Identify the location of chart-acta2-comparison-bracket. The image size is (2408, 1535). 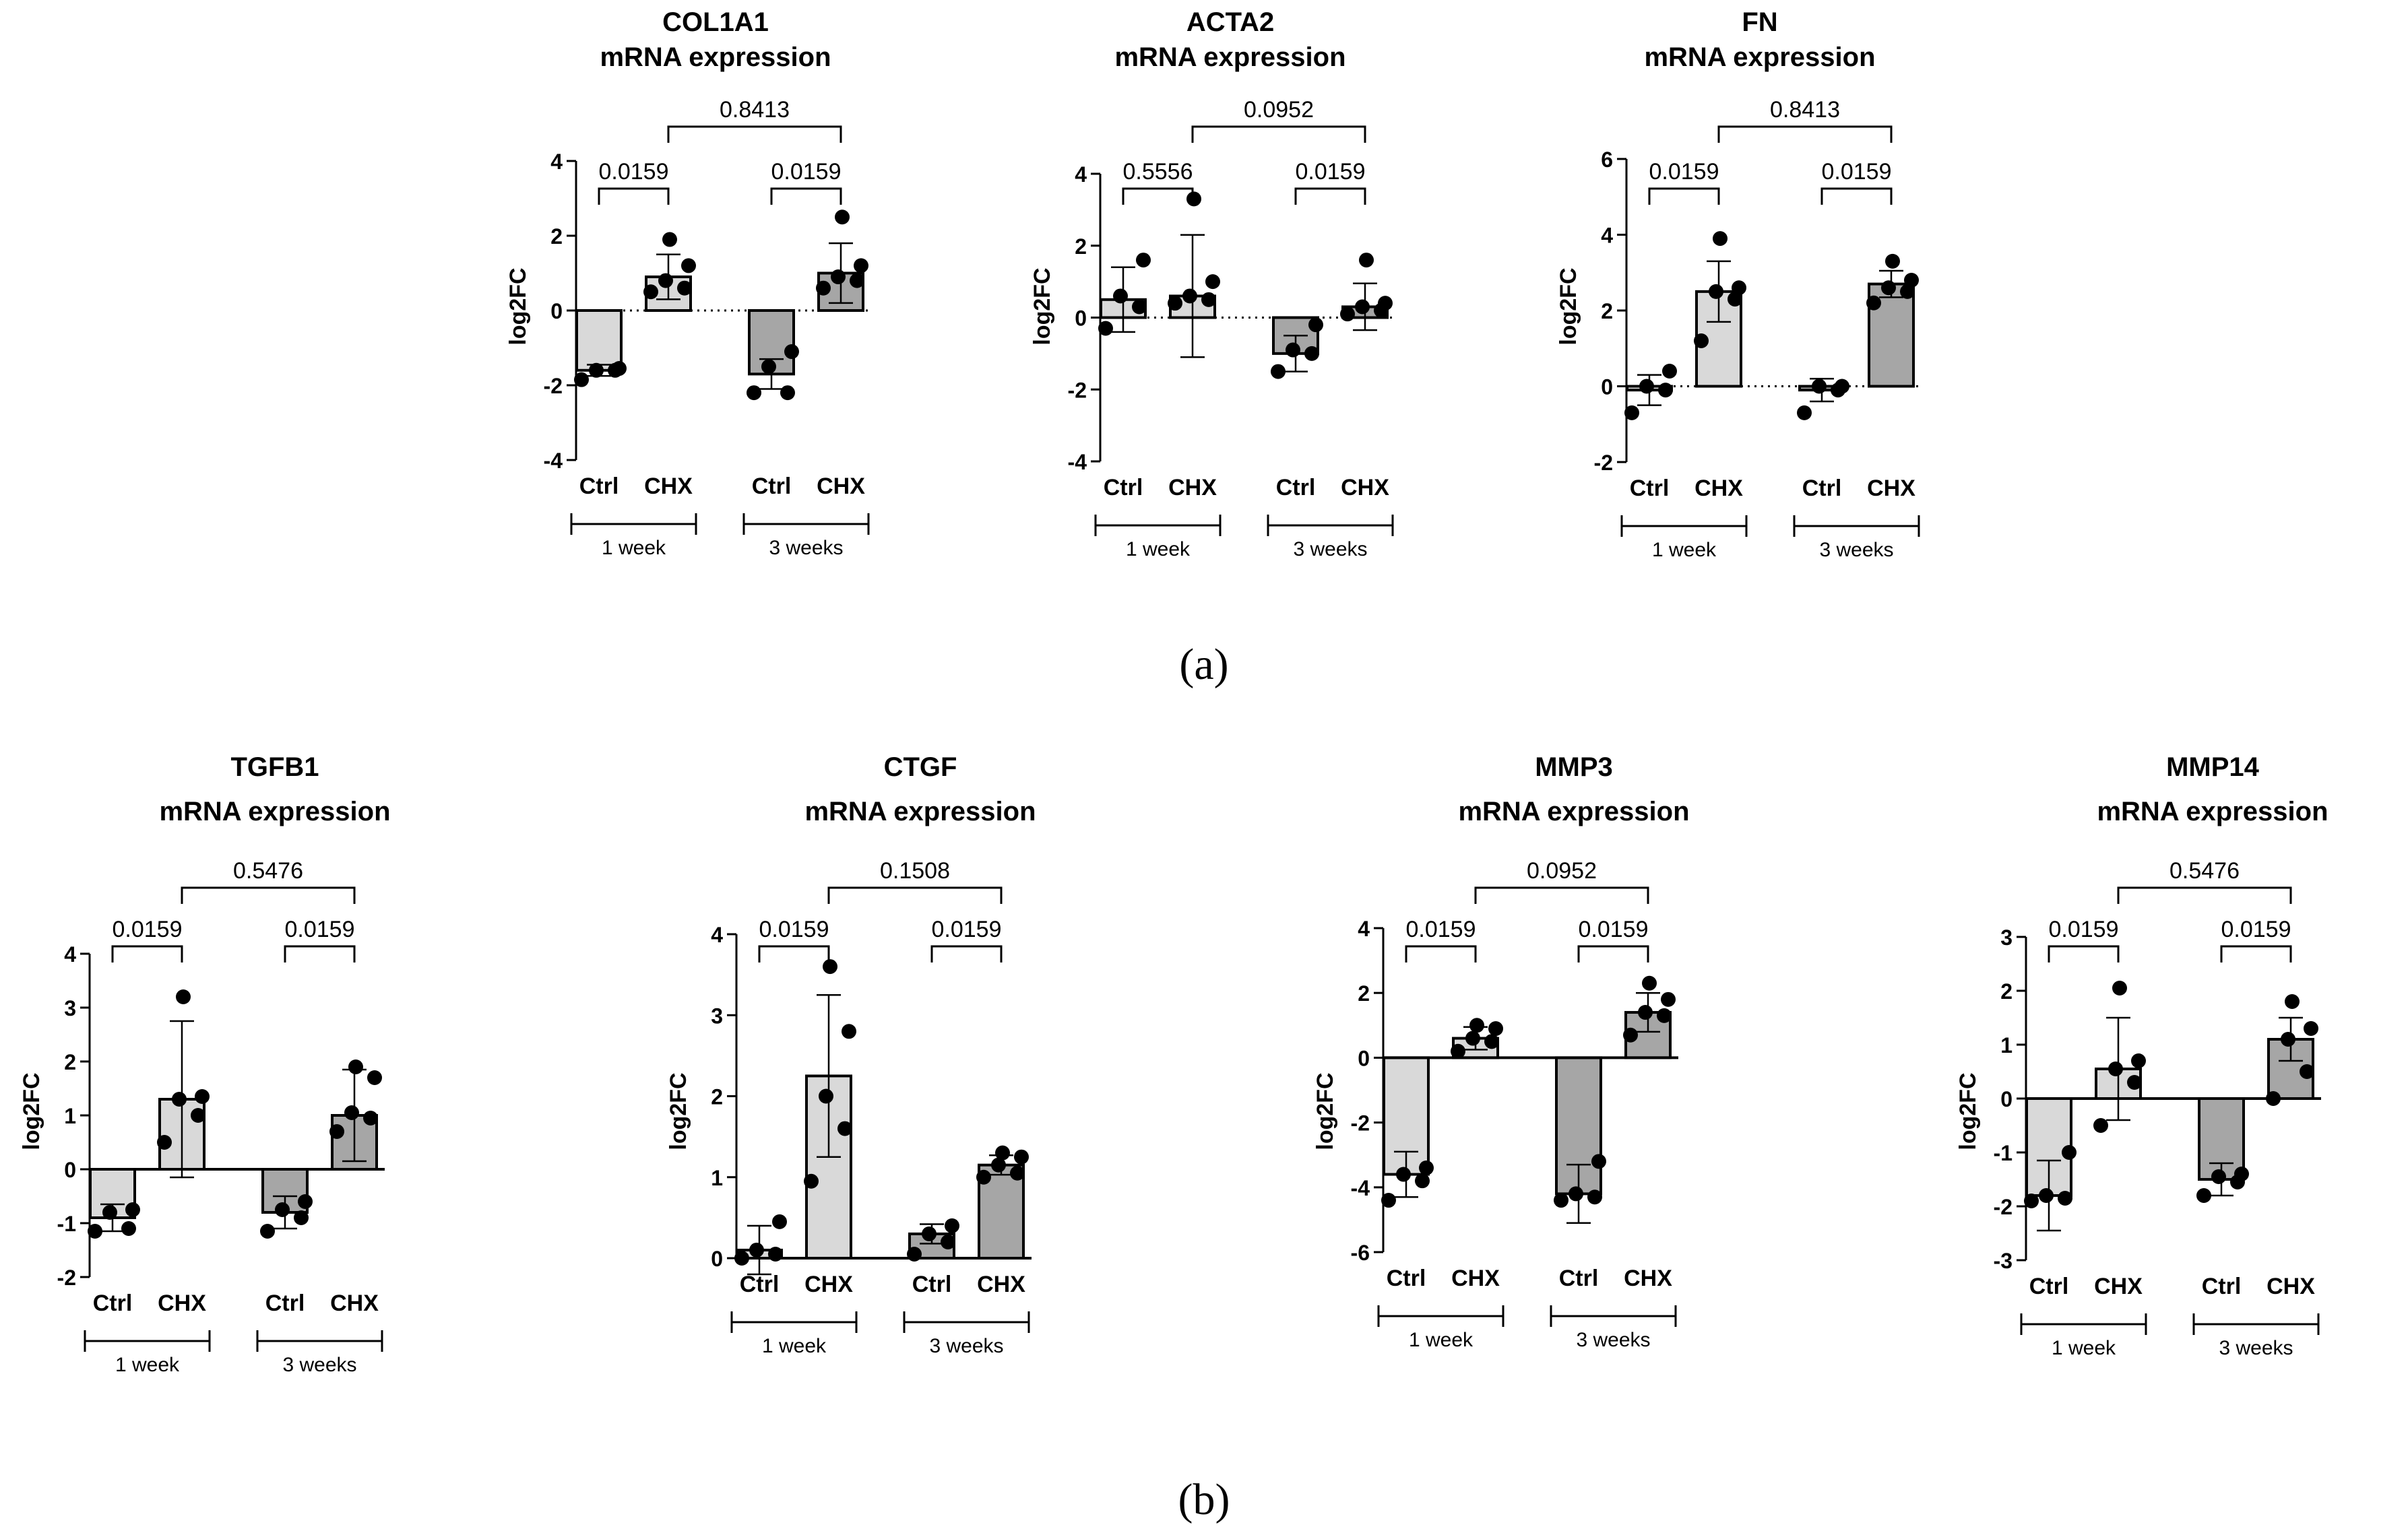
(1278, 134).